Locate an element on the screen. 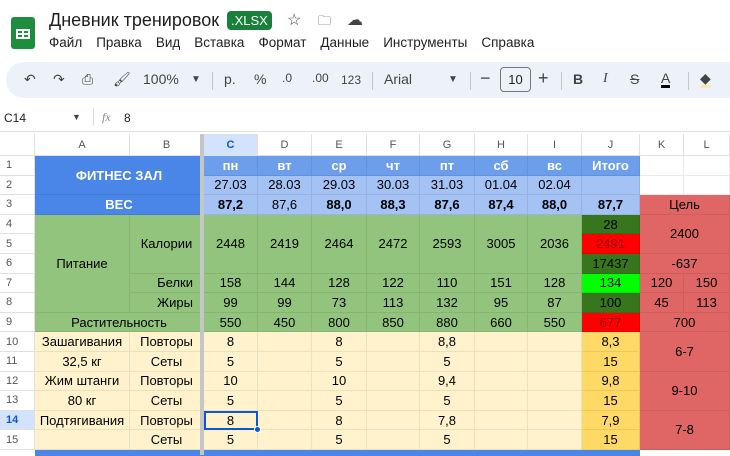  cell-H2: 01.04 is located at coordinates (501, 185).